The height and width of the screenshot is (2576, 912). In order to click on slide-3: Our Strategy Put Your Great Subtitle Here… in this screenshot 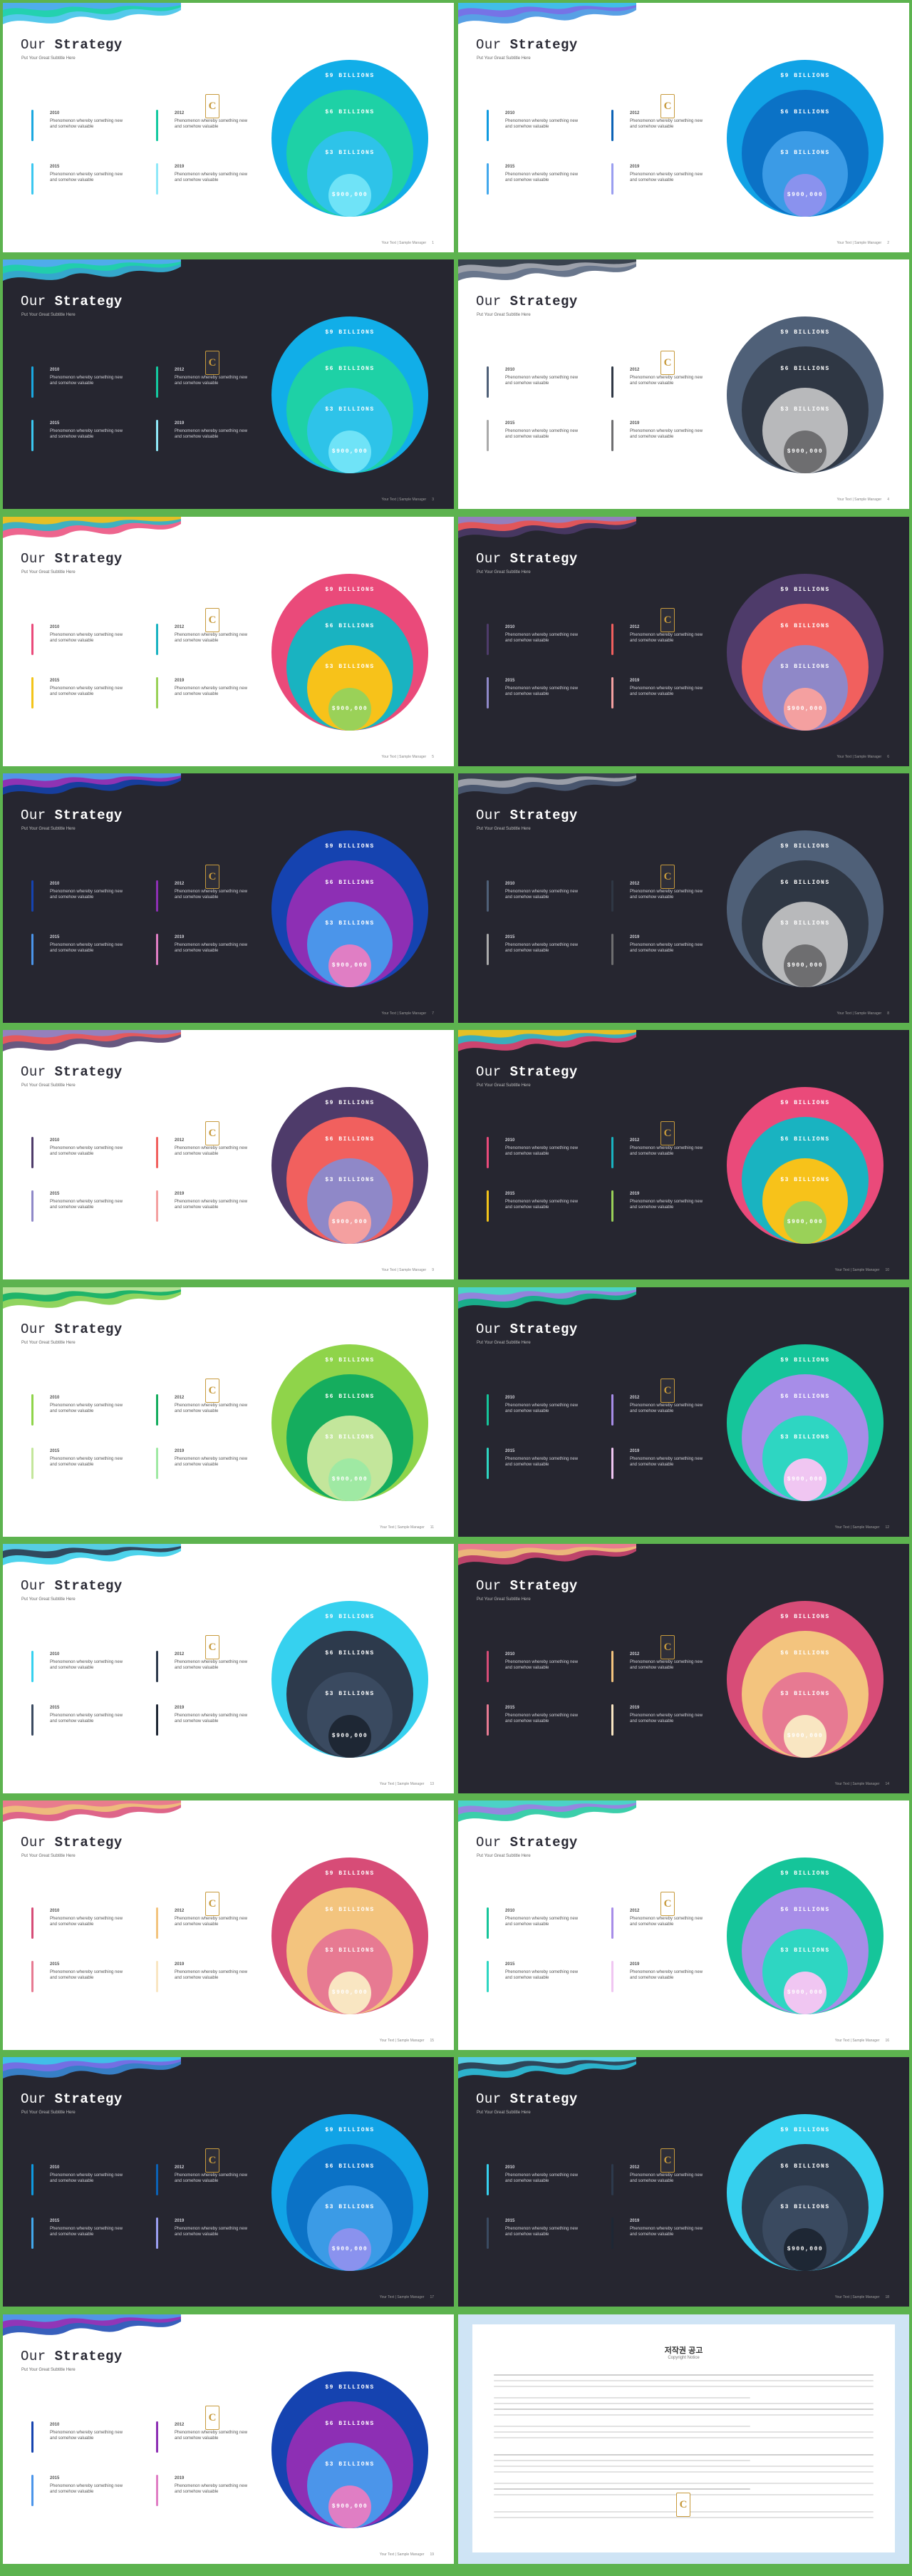, I will do `click(228, 384)`.